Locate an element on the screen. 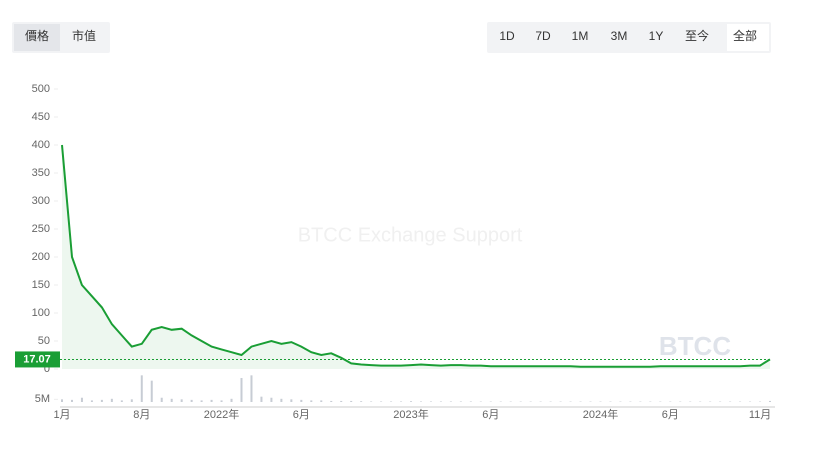 The image size is (814, 449). y-tick-label: 400 is located at coordinates (41, 145).